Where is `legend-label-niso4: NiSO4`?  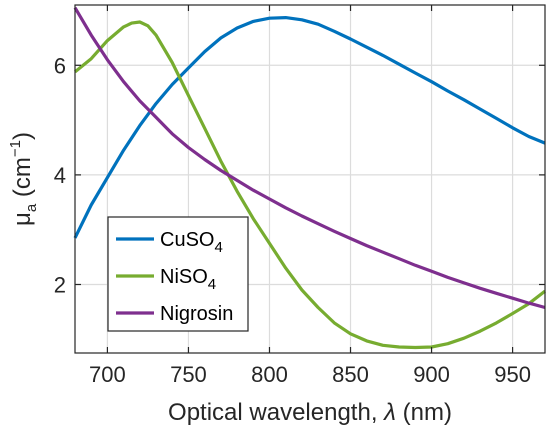 legend-label-niso4: NiSO4 is located at coordinates (188, 279).